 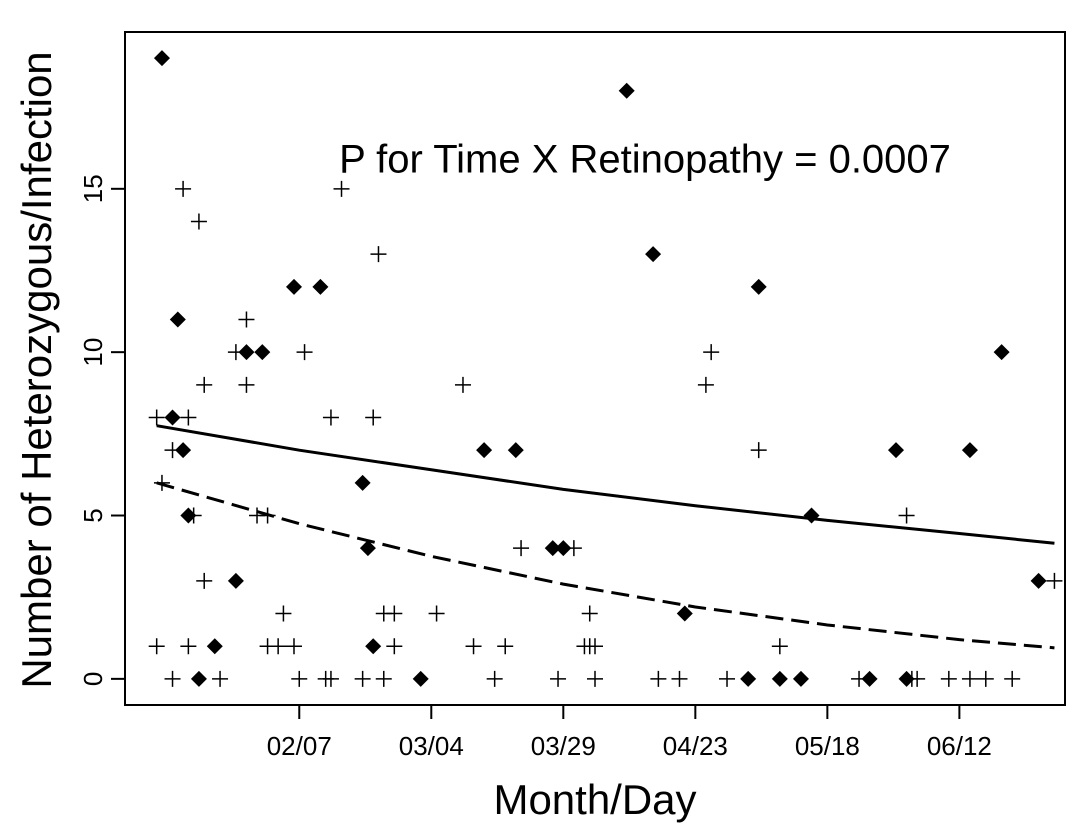 What do you see at coordinates (93, 679) in the screenshot?
I see `y-tick-label: 0` at bounding box center [93, 679].